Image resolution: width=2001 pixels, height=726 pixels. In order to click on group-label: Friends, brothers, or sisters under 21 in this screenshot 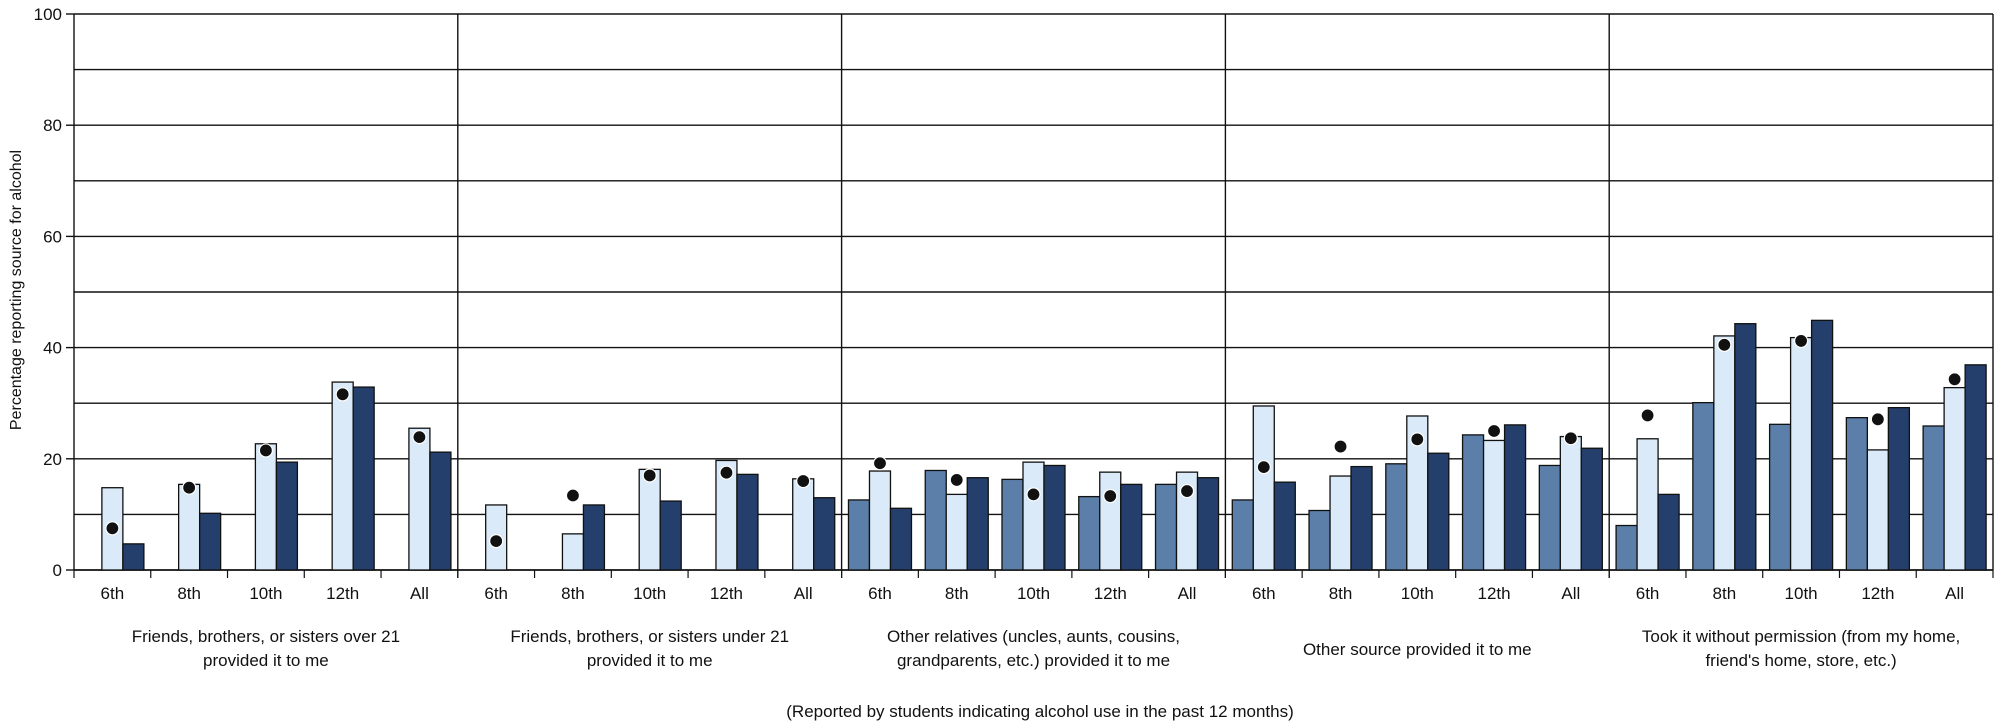, I will do `click(649, 636)`.